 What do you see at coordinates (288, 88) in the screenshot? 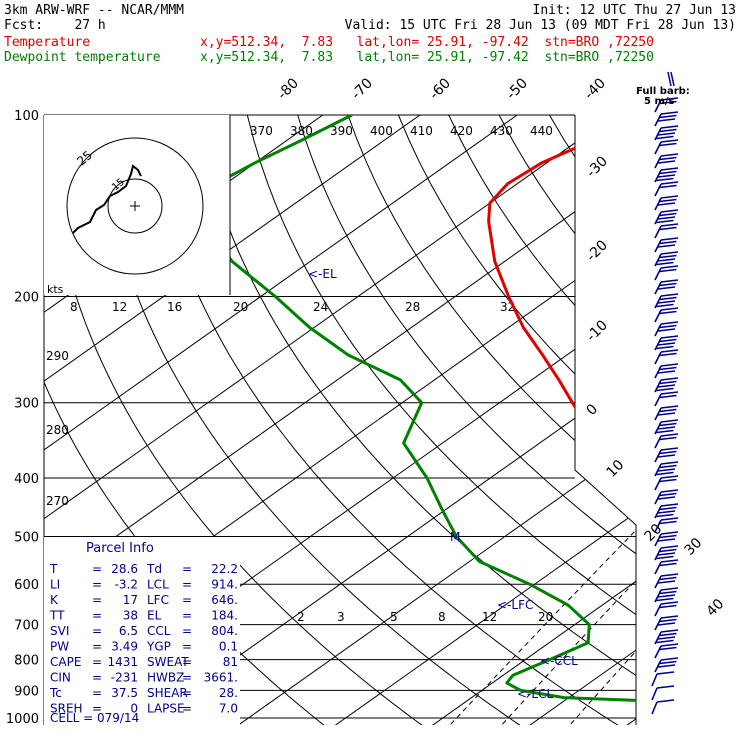
I see `temperature-label--80: -80` at bounding box center [288, 88].